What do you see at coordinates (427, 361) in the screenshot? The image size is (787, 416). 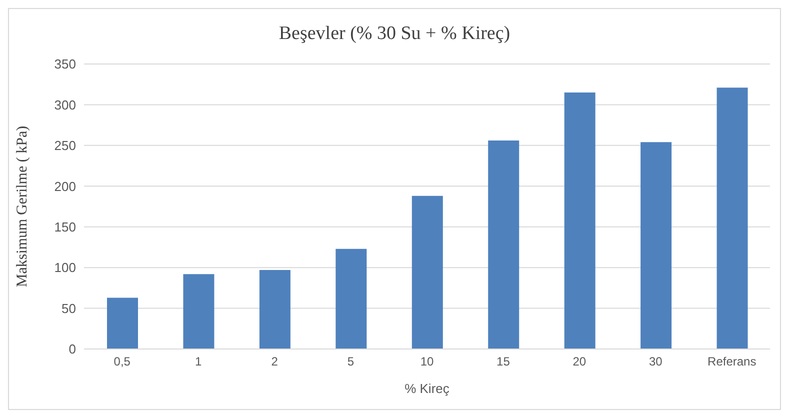 I see `x-tick-label: 10` at bounding box center [427, 361].